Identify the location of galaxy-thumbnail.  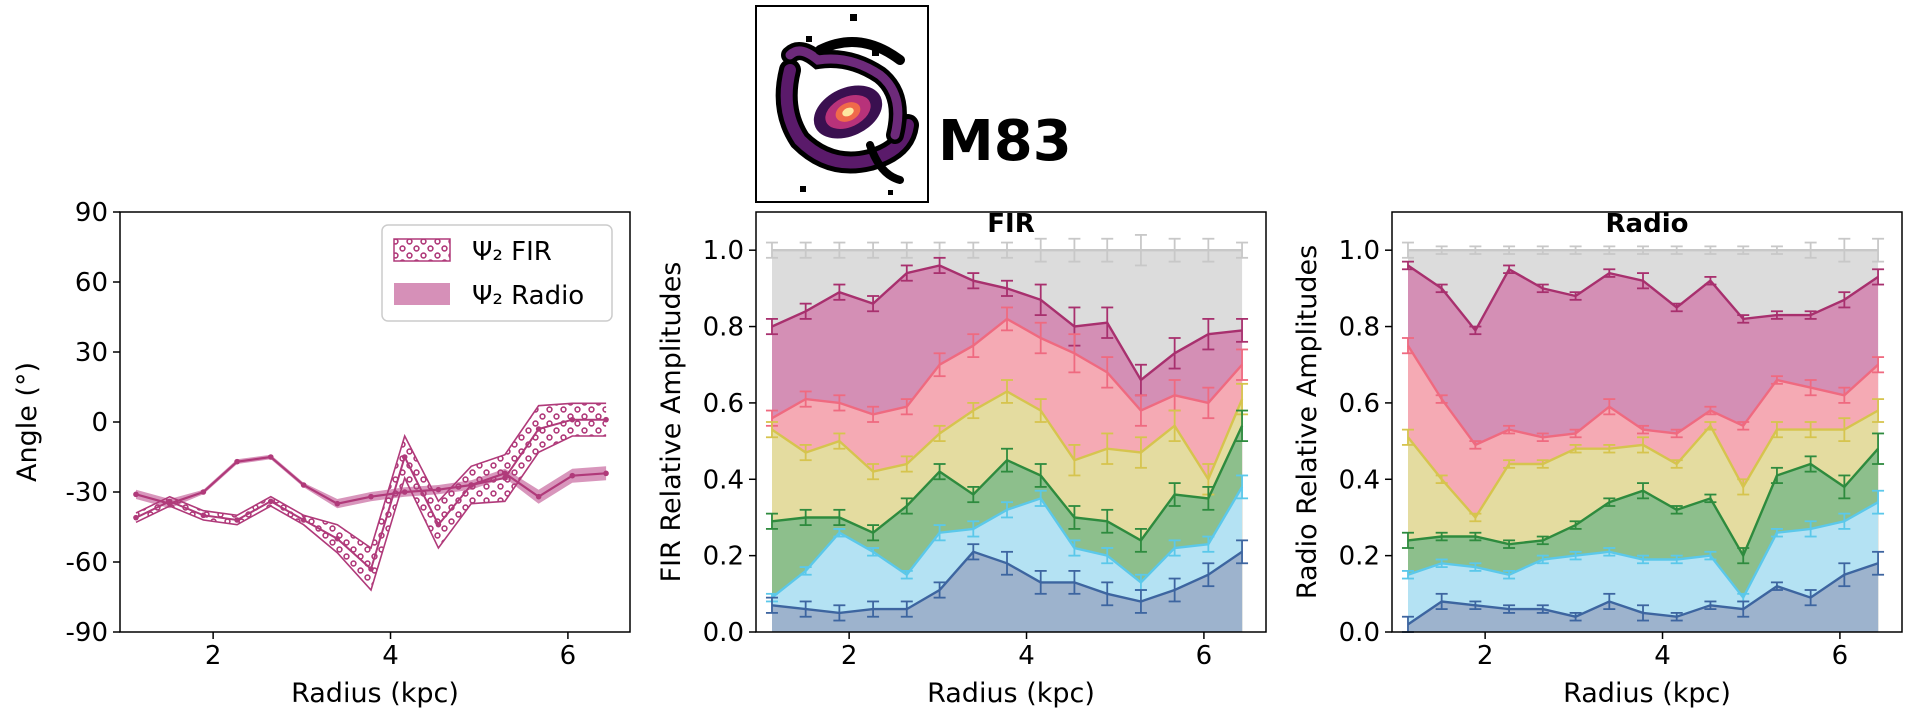
(842, 104).